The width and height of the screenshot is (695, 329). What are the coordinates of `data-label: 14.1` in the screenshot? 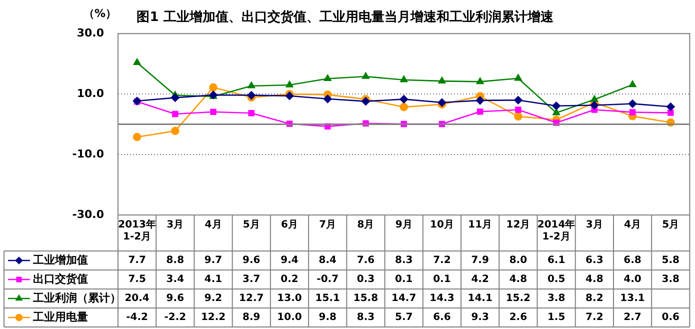 It's located at (480, 298).